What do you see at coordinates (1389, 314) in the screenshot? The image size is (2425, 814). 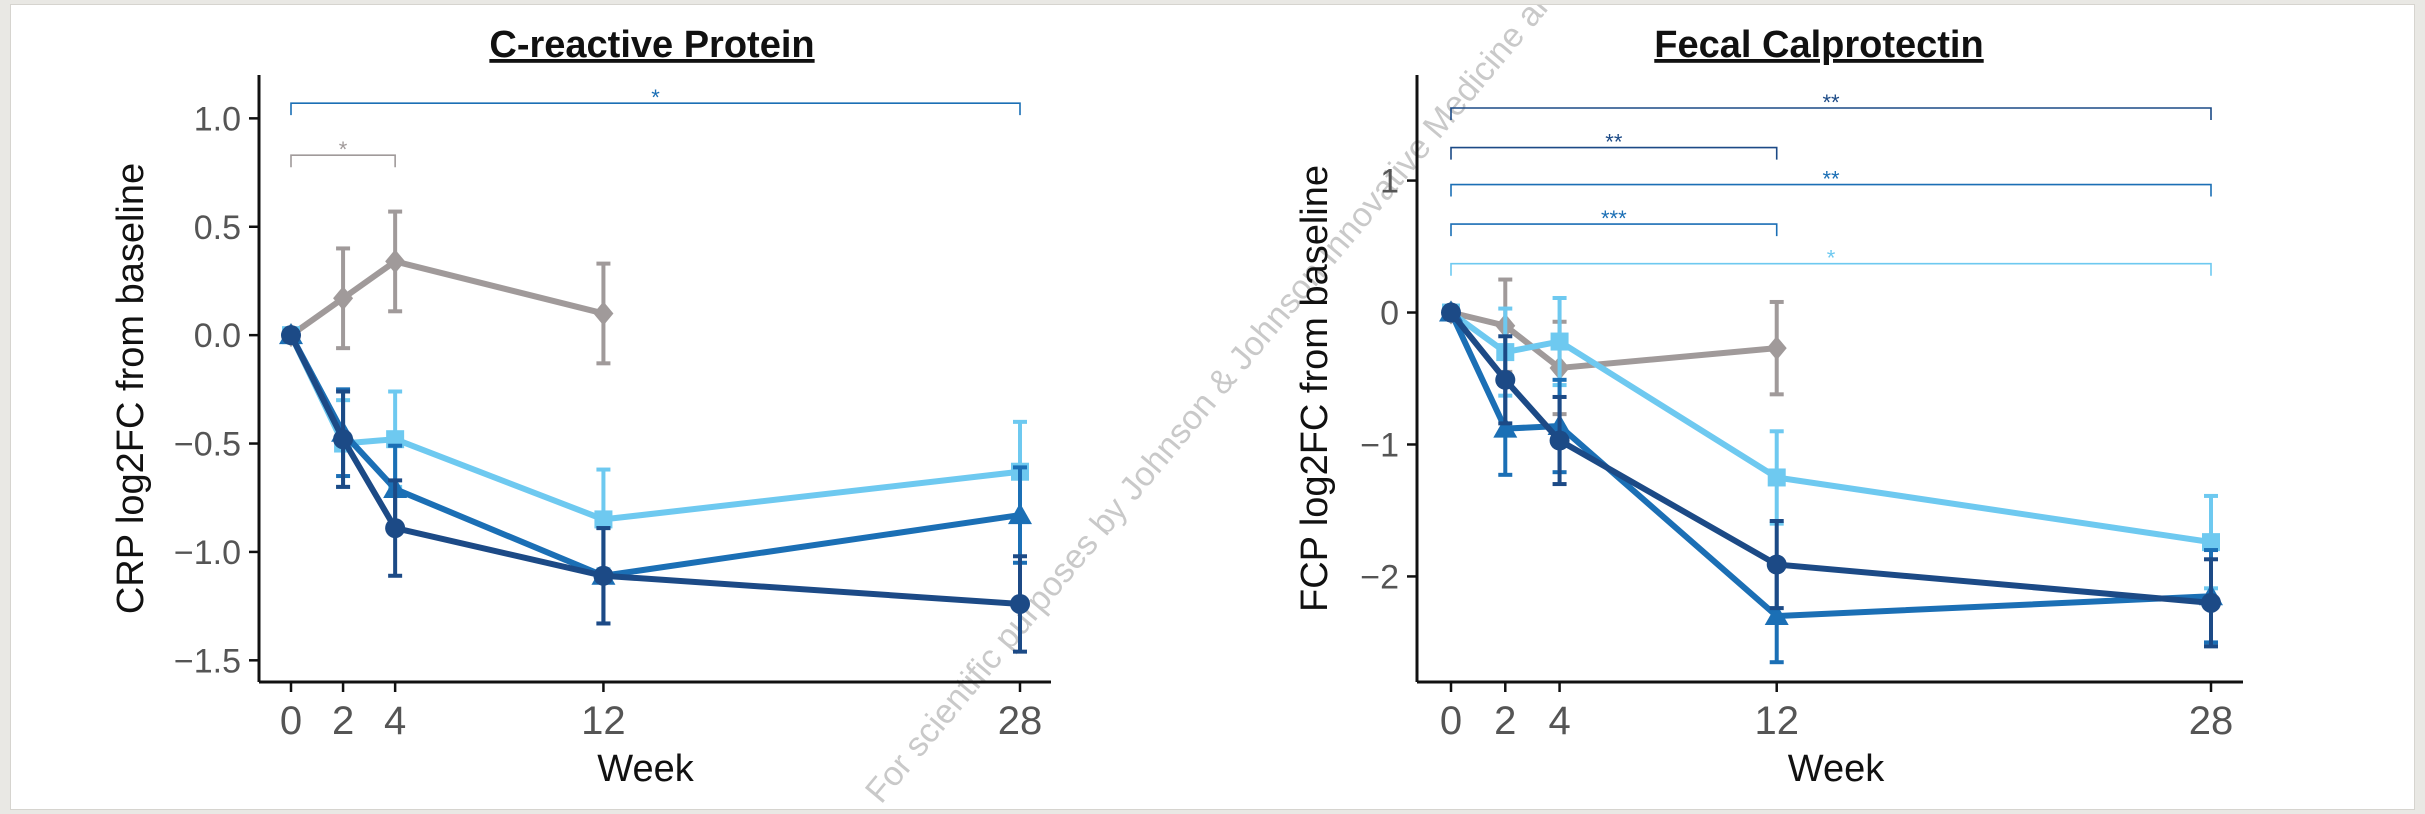 I see `y-tick-label: 0` at bounding box center [1389, 314].